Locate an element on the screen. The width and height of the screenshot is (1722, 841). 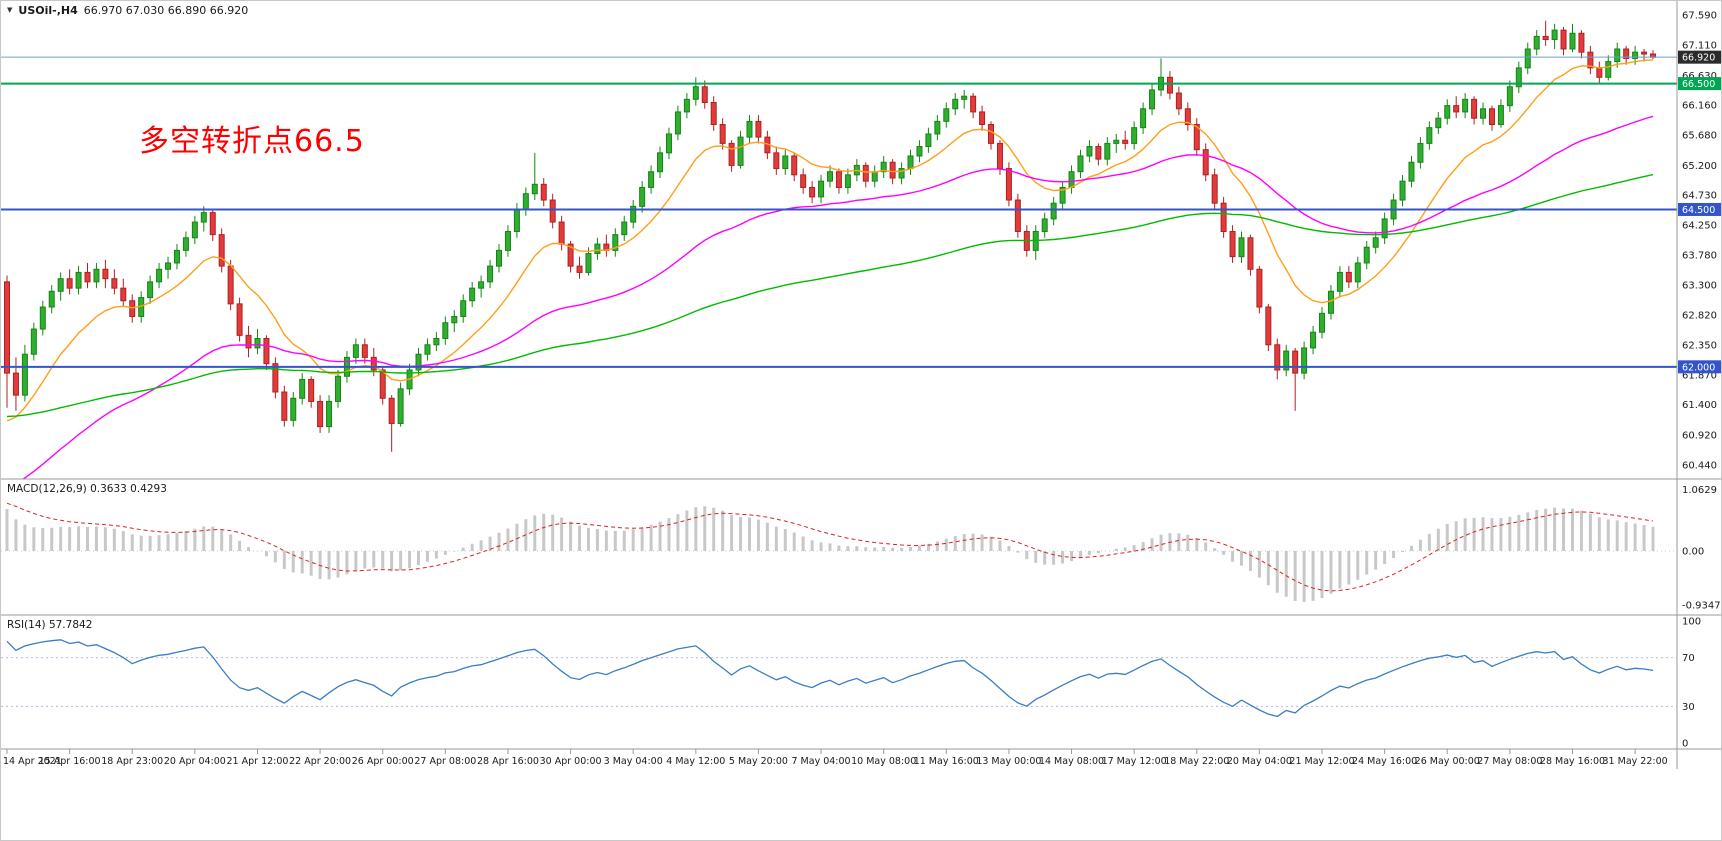
svg-text: 64.500 is located at coordinates (1698, 210).